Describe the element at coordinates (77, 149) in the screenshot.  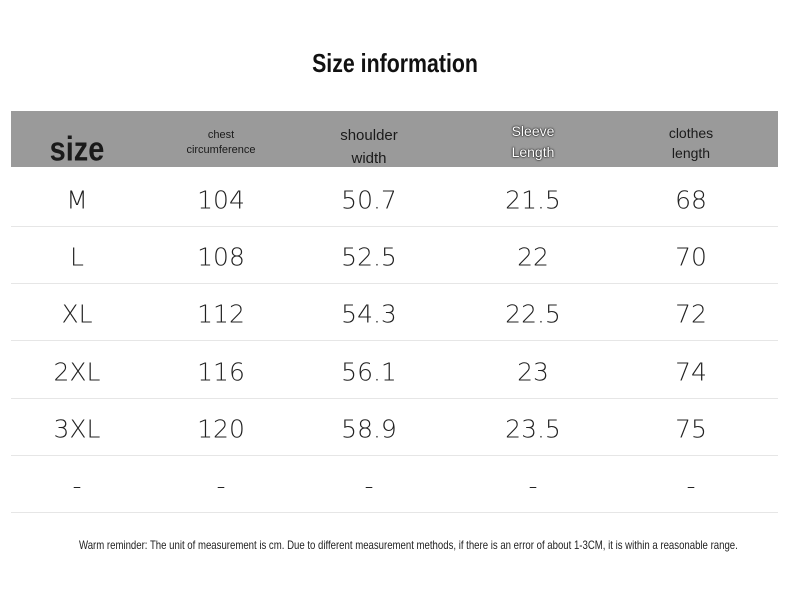
I see `column-header: size` at that location.